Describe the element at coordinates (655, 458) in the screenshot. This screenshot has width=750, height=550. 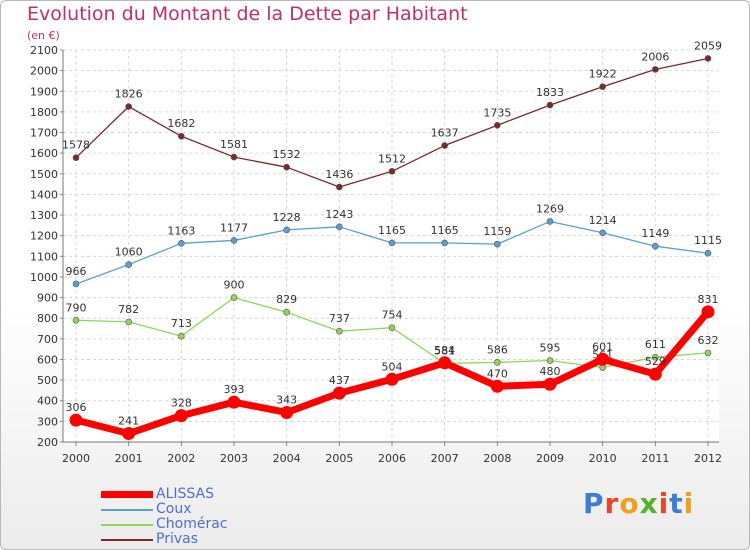
I see `x-tick-label: 2011` at that location.